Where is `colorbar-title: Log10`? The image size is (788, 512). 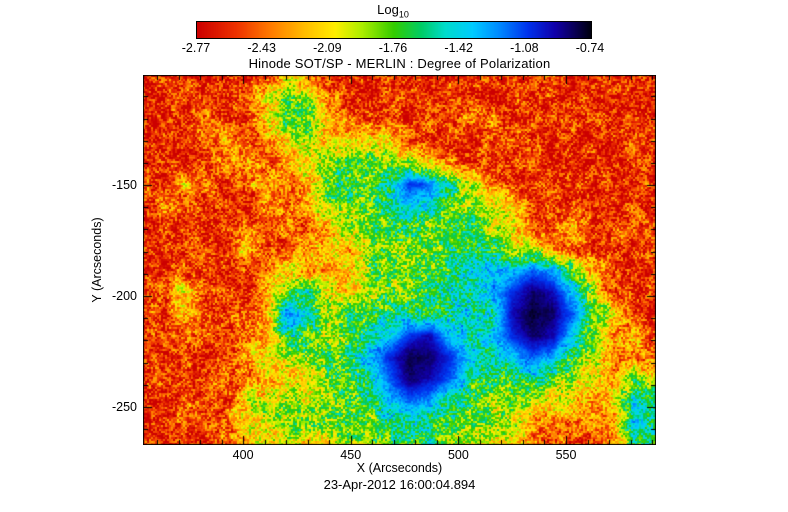
colorbar-title: Log10 is located at coordinates (393, 11).